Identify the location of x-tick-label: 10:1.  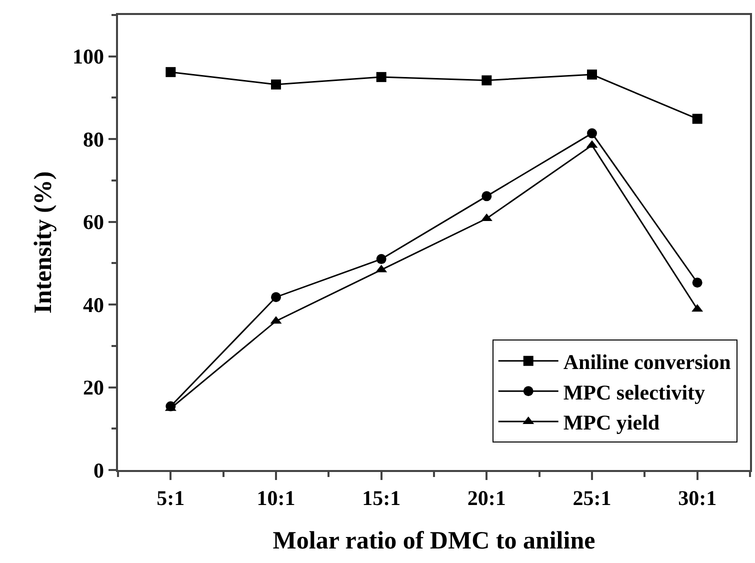
(276, 498).